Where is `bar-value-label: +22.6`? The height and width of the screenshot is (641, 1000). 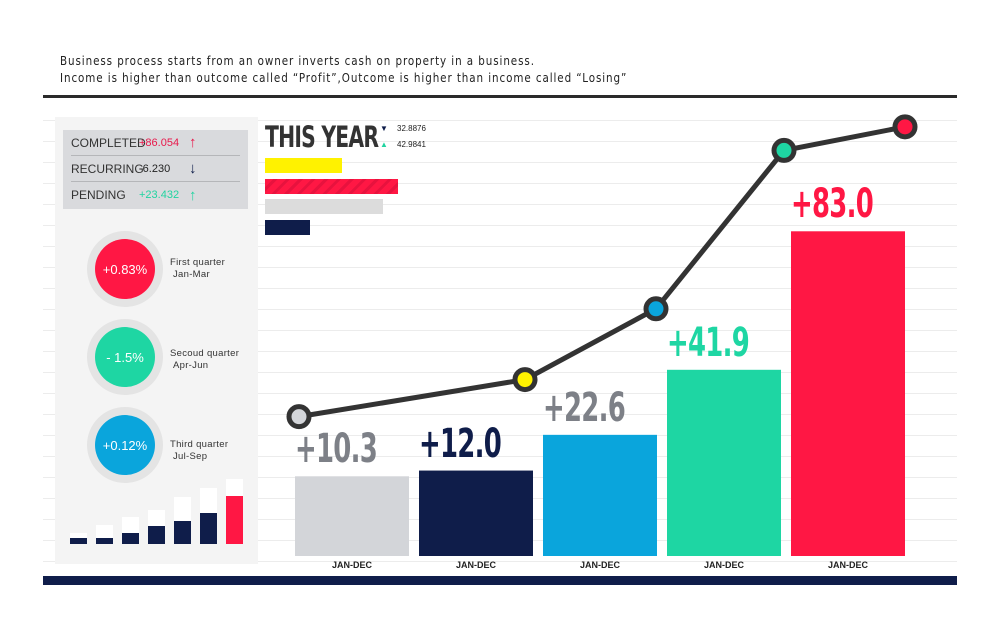
bar-value-label: +22.6 is located at coordinates (584, 407).